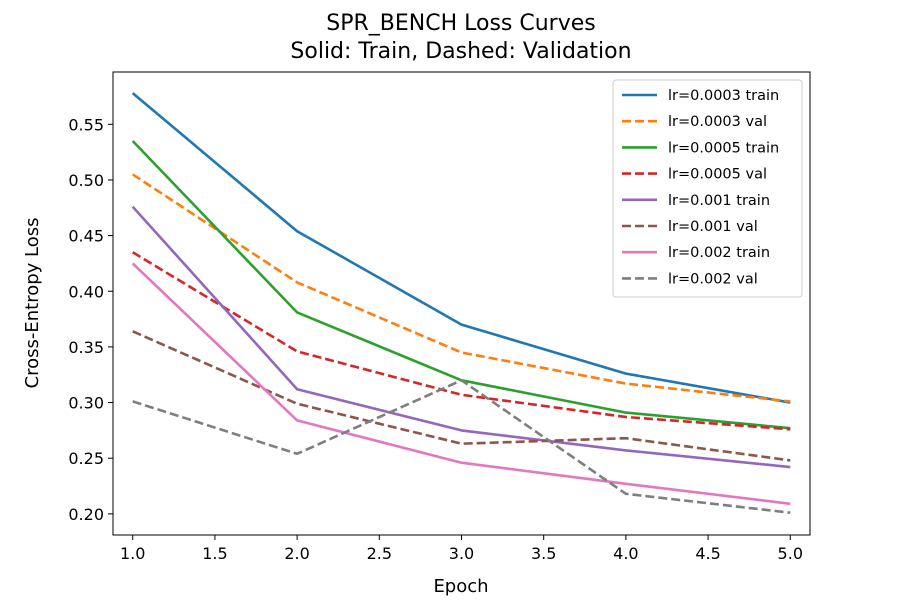  I want to click on x-tick-label: 5.0, so click(790, 553).